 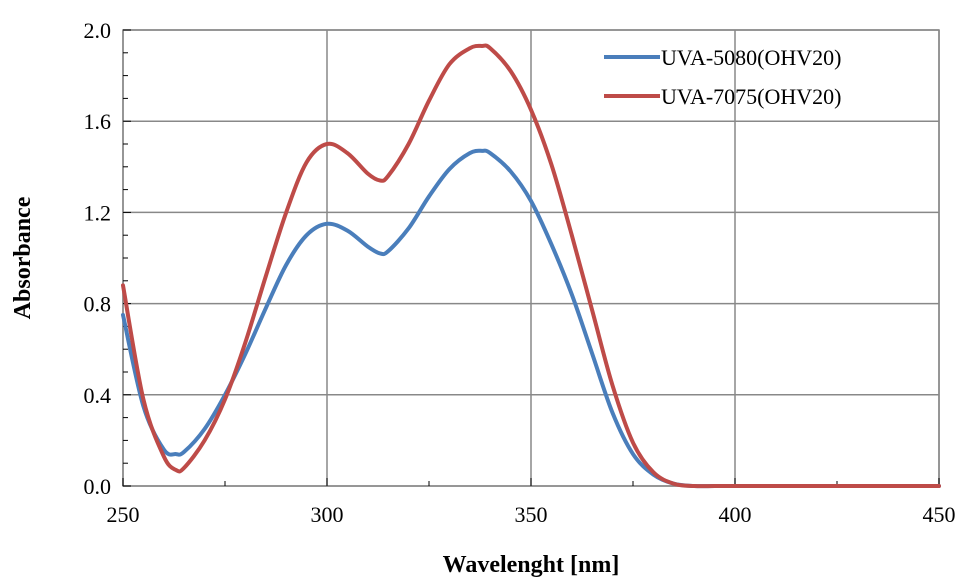 I want to click on x-tick-label: 350, so click(x=531, y=514).